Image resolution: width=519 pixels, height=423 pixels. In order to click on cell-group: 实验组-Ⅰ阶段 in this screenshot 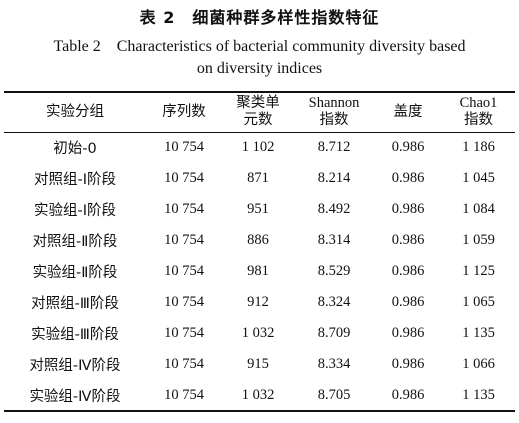, I will do `click(74, 211)`.